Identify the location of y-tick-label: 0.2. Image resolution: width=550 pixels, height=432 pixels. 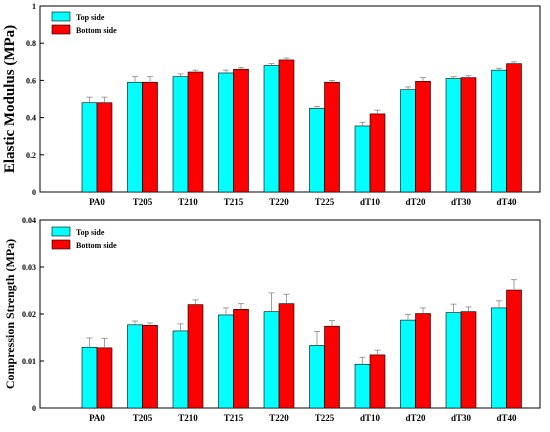
(31, 155).